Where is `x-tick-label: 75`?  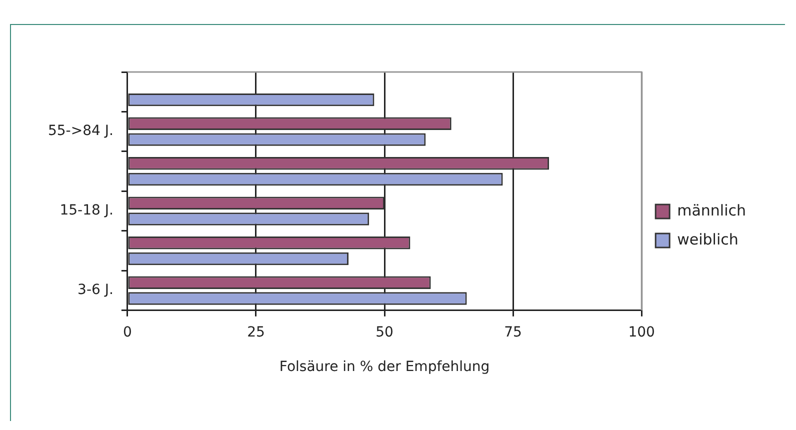
x-tick-label: 75 is located at coordinates (513, 332).